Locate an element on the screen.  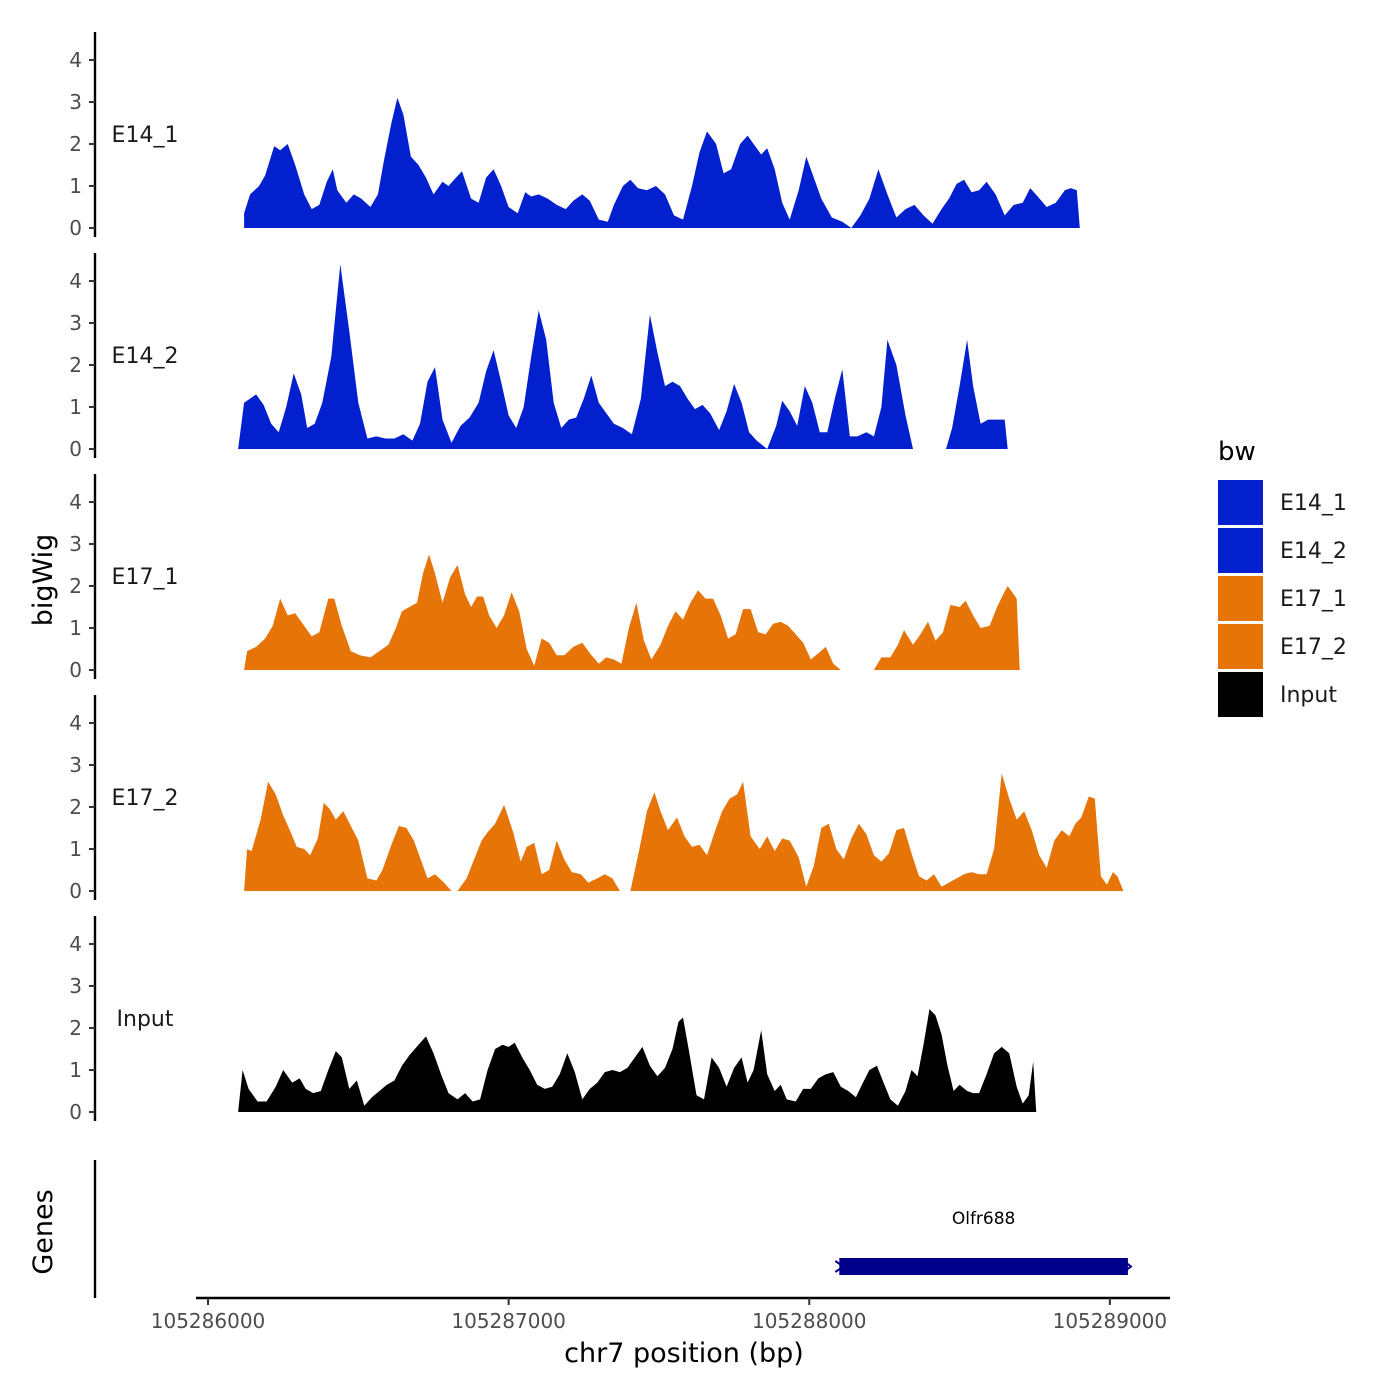
signal-area-E14_2b is located at coordinates (977, 394).